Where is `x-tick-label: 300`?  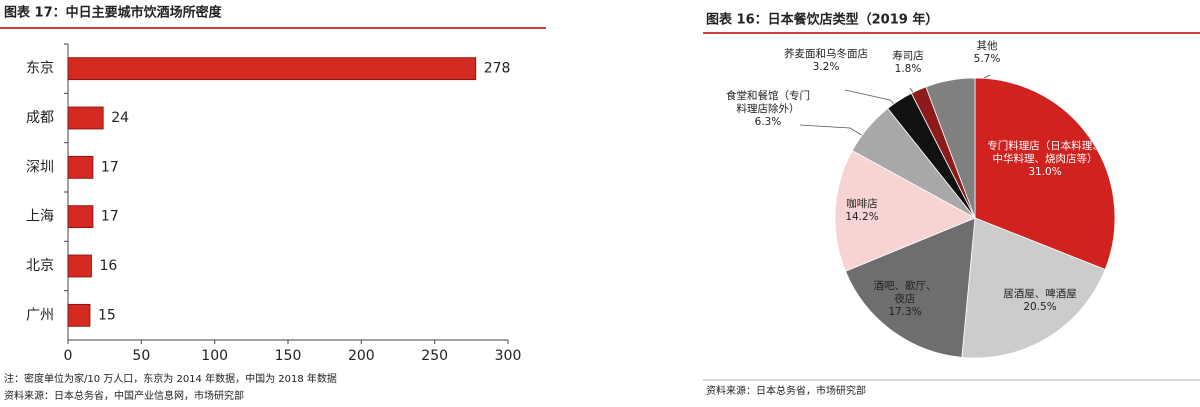
x-tick-label: 300 is located at coordinates (508, 356).